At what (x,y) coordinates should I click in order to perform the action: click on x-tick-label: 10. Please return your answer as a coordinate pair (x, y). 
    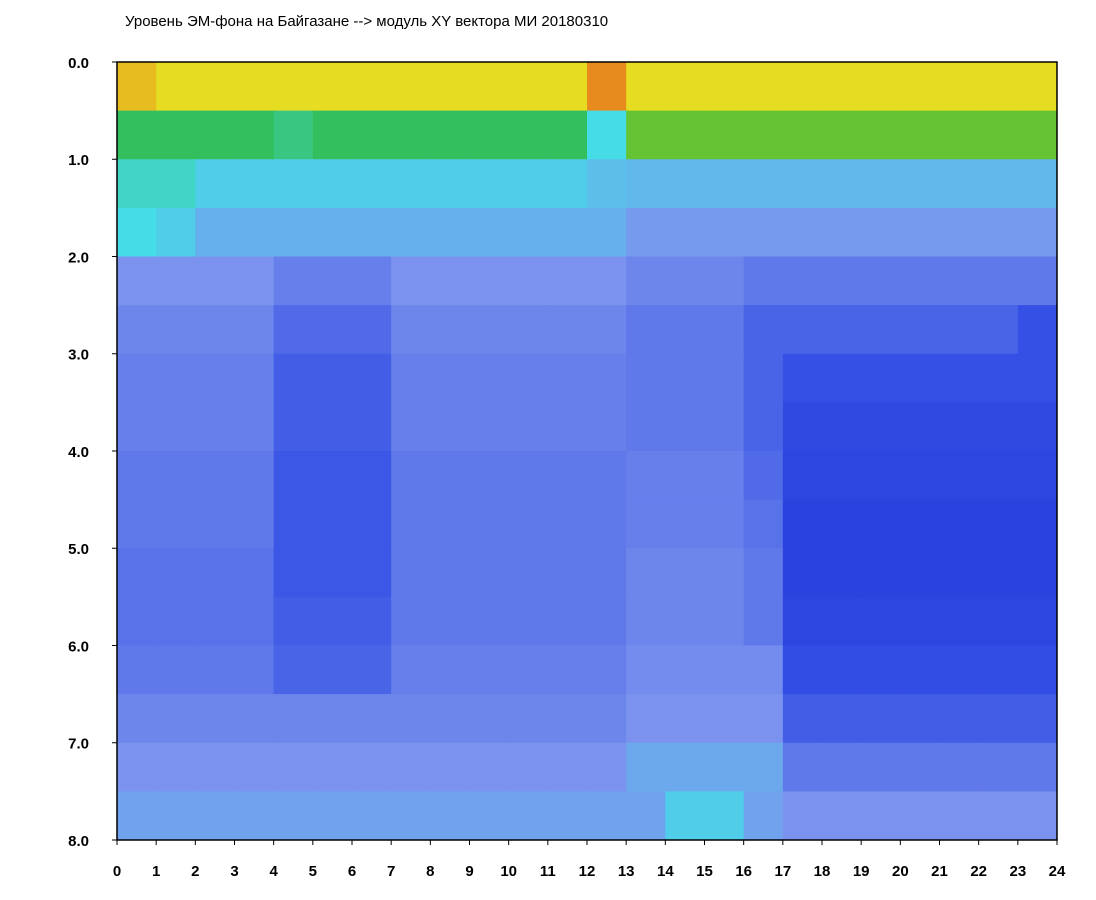
    Looking at the image, I should click on (508, 871).